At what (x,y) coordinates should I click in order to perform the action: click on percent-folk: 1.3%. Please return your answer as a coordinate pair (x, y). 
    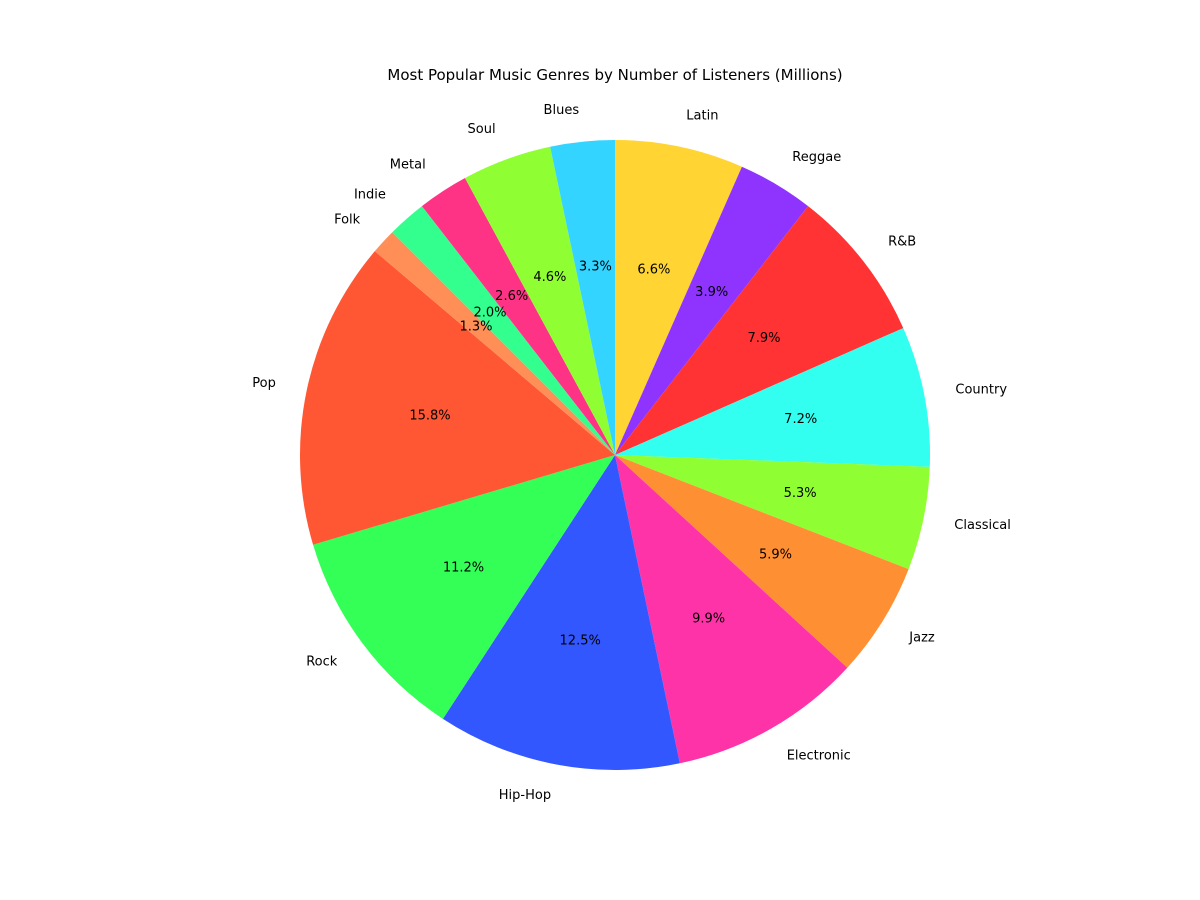
    Looking at the image, I should click on (475, 326).